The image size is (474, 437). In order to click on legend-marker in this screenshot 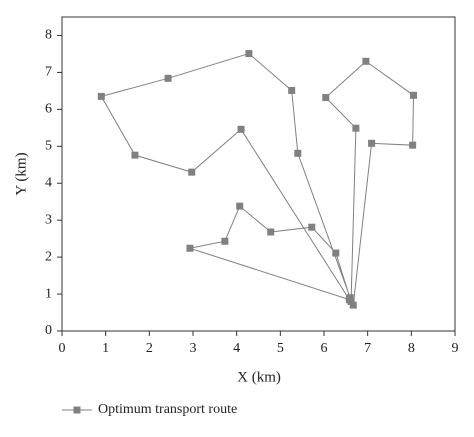, I will do `click(77, 410)`.